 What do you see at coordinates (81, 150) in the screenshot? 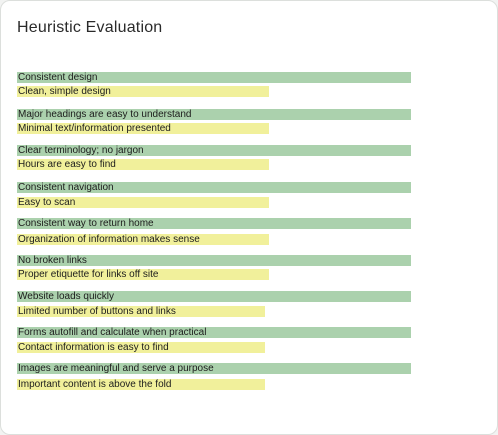
I see `bar-label: Clear terminology; no jargon` at bounding box center [81, 150].